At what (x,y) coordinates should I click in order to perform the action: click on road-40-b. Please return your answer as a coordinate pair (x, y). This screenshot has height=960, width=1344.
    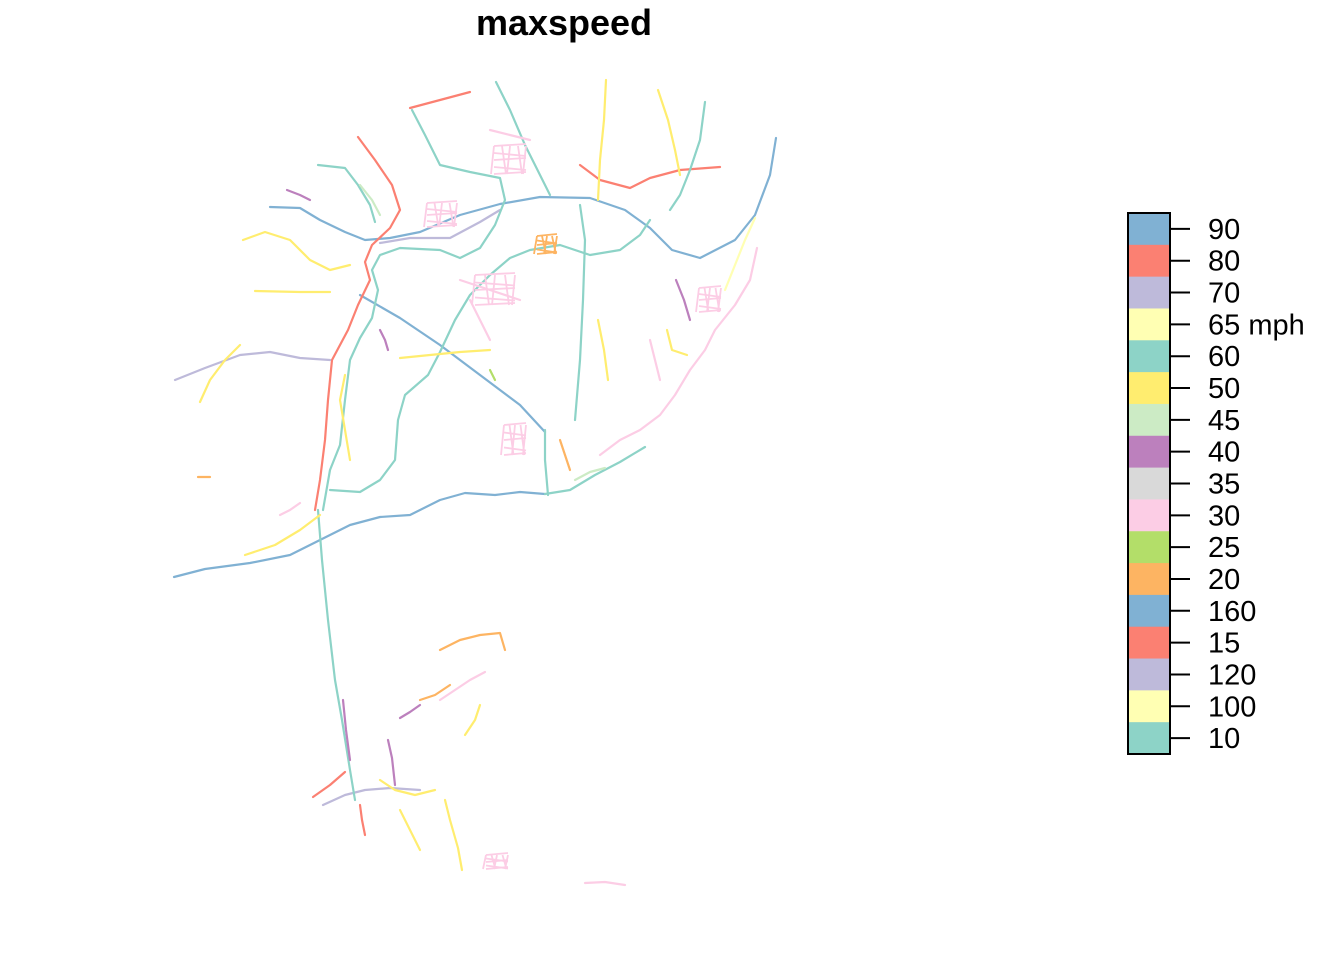
    Looking at the image, I should click on (391, 762).